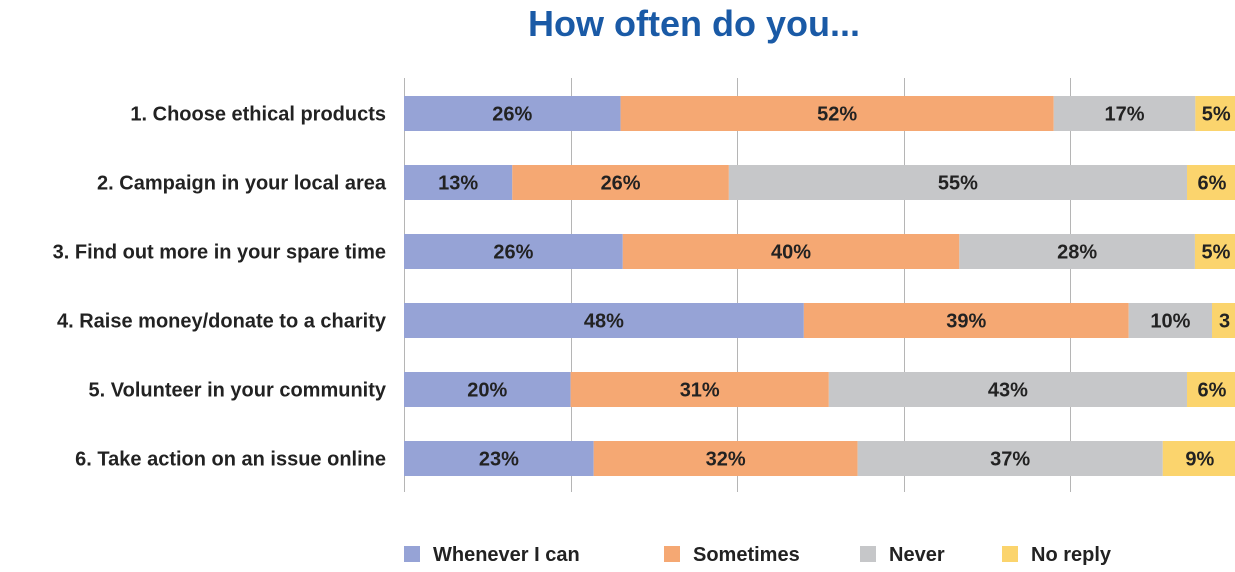 Image resolution: width=1235 pixels, height=572 pixels. I want to click on category-label: 4. Raise money/donate to a charity, so click(222, 322).